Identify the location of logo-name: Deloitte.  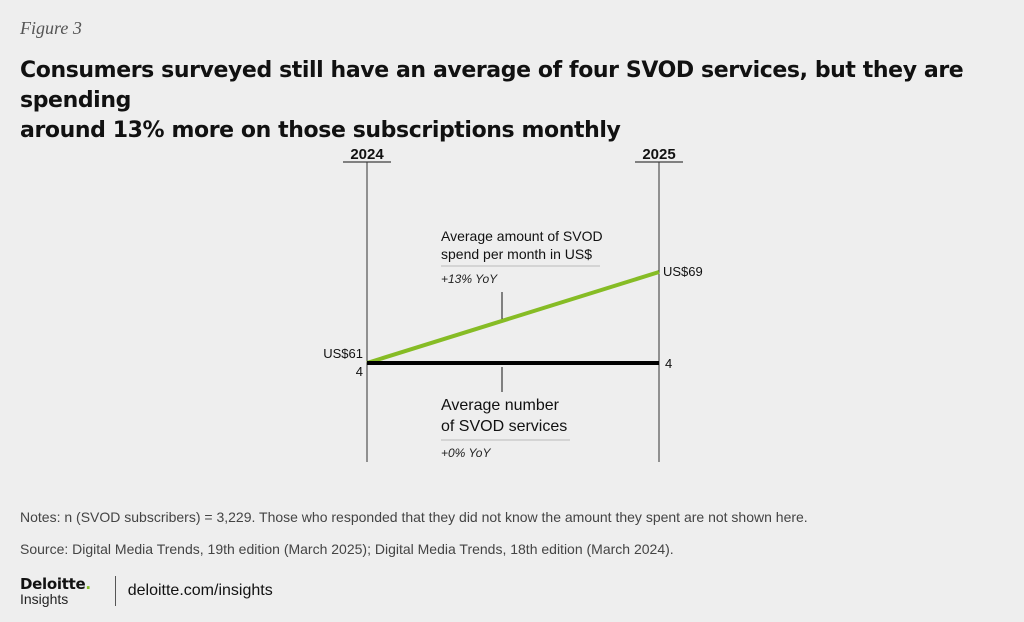
(53, 583).